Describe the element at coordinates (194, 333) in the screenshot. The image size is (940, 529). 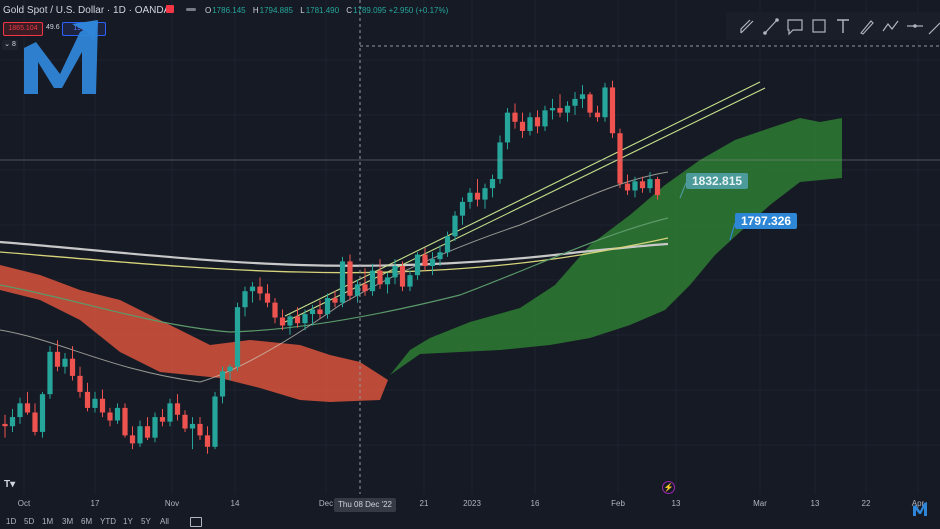
I see `ichimoku-cloud-bear` at that location.